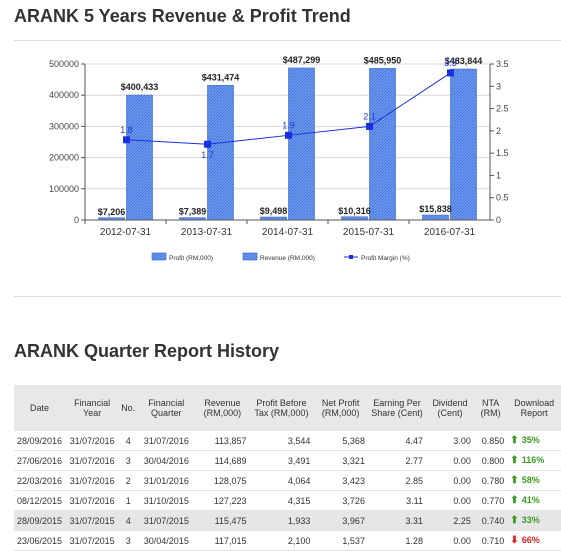 Image resolution: width=561 pixels, height=551 pixels. What do you see at coordinates (281, 500) in the screenshot?
I see `table-cell: 4,315` at bounding box center [281, 500].